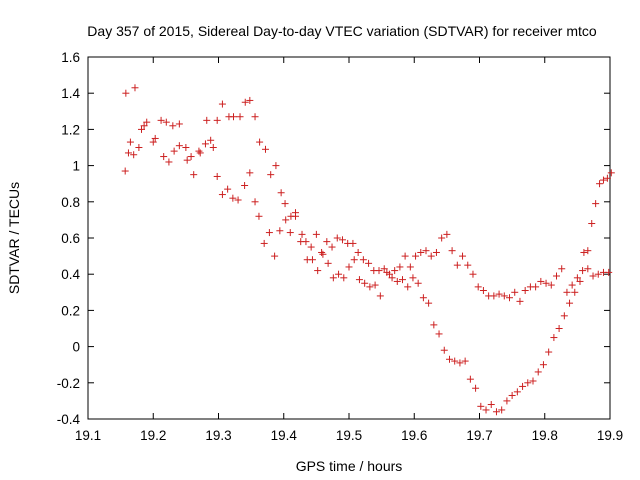 The height and width of the screenshot is (480, 640). Describe the element at coordinates (545, 435) in the screenshot. I see `x-tick-label: 19.8` at that location.